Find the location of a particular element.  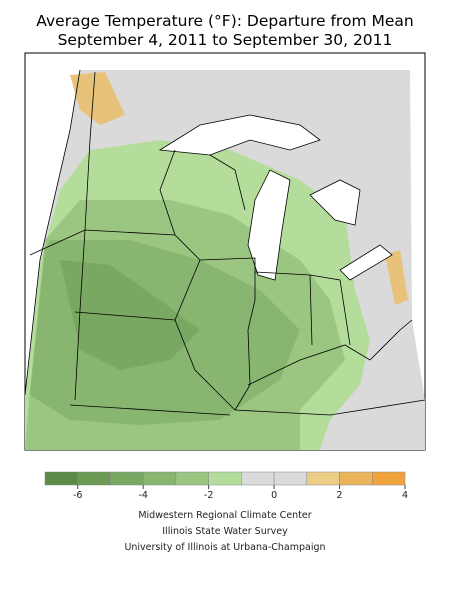

tick-label: -2 is located at coordinates (208, 495).